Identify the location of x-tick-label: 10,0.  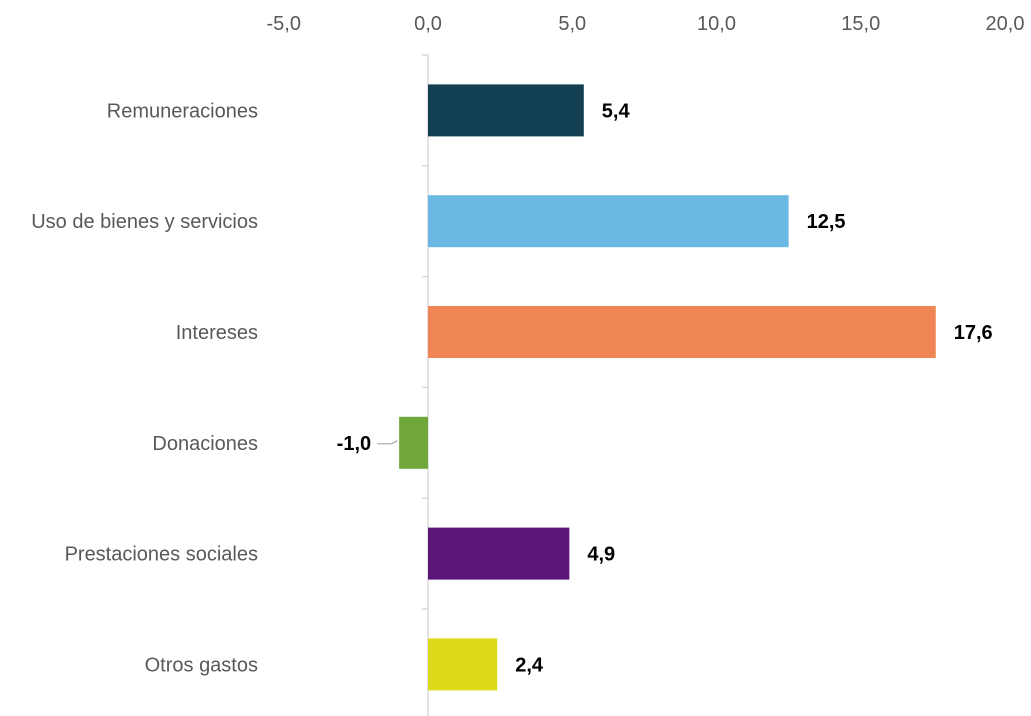
(716, 24).